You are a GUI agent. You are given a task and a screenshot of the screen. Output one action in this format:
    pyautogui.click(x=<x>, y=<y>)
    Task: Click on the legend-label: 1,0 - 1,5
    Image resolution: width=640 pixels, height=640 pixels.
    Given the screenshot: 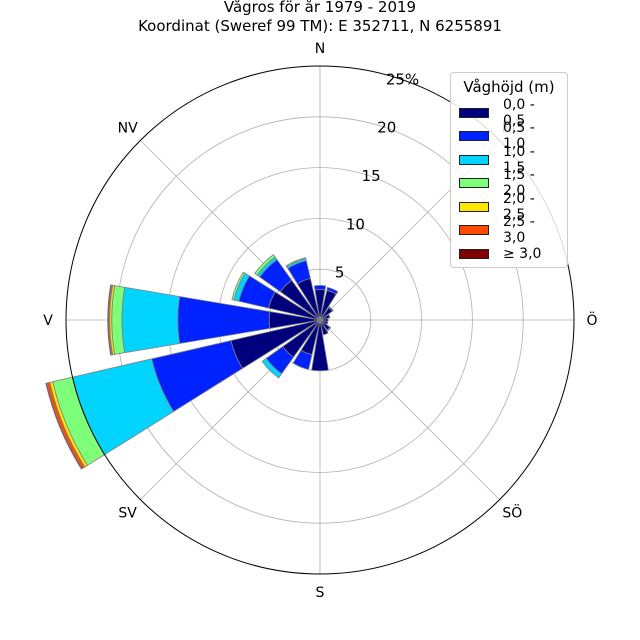 What is the action you would take?
    pyautogui.click(x=519, y=159)
    